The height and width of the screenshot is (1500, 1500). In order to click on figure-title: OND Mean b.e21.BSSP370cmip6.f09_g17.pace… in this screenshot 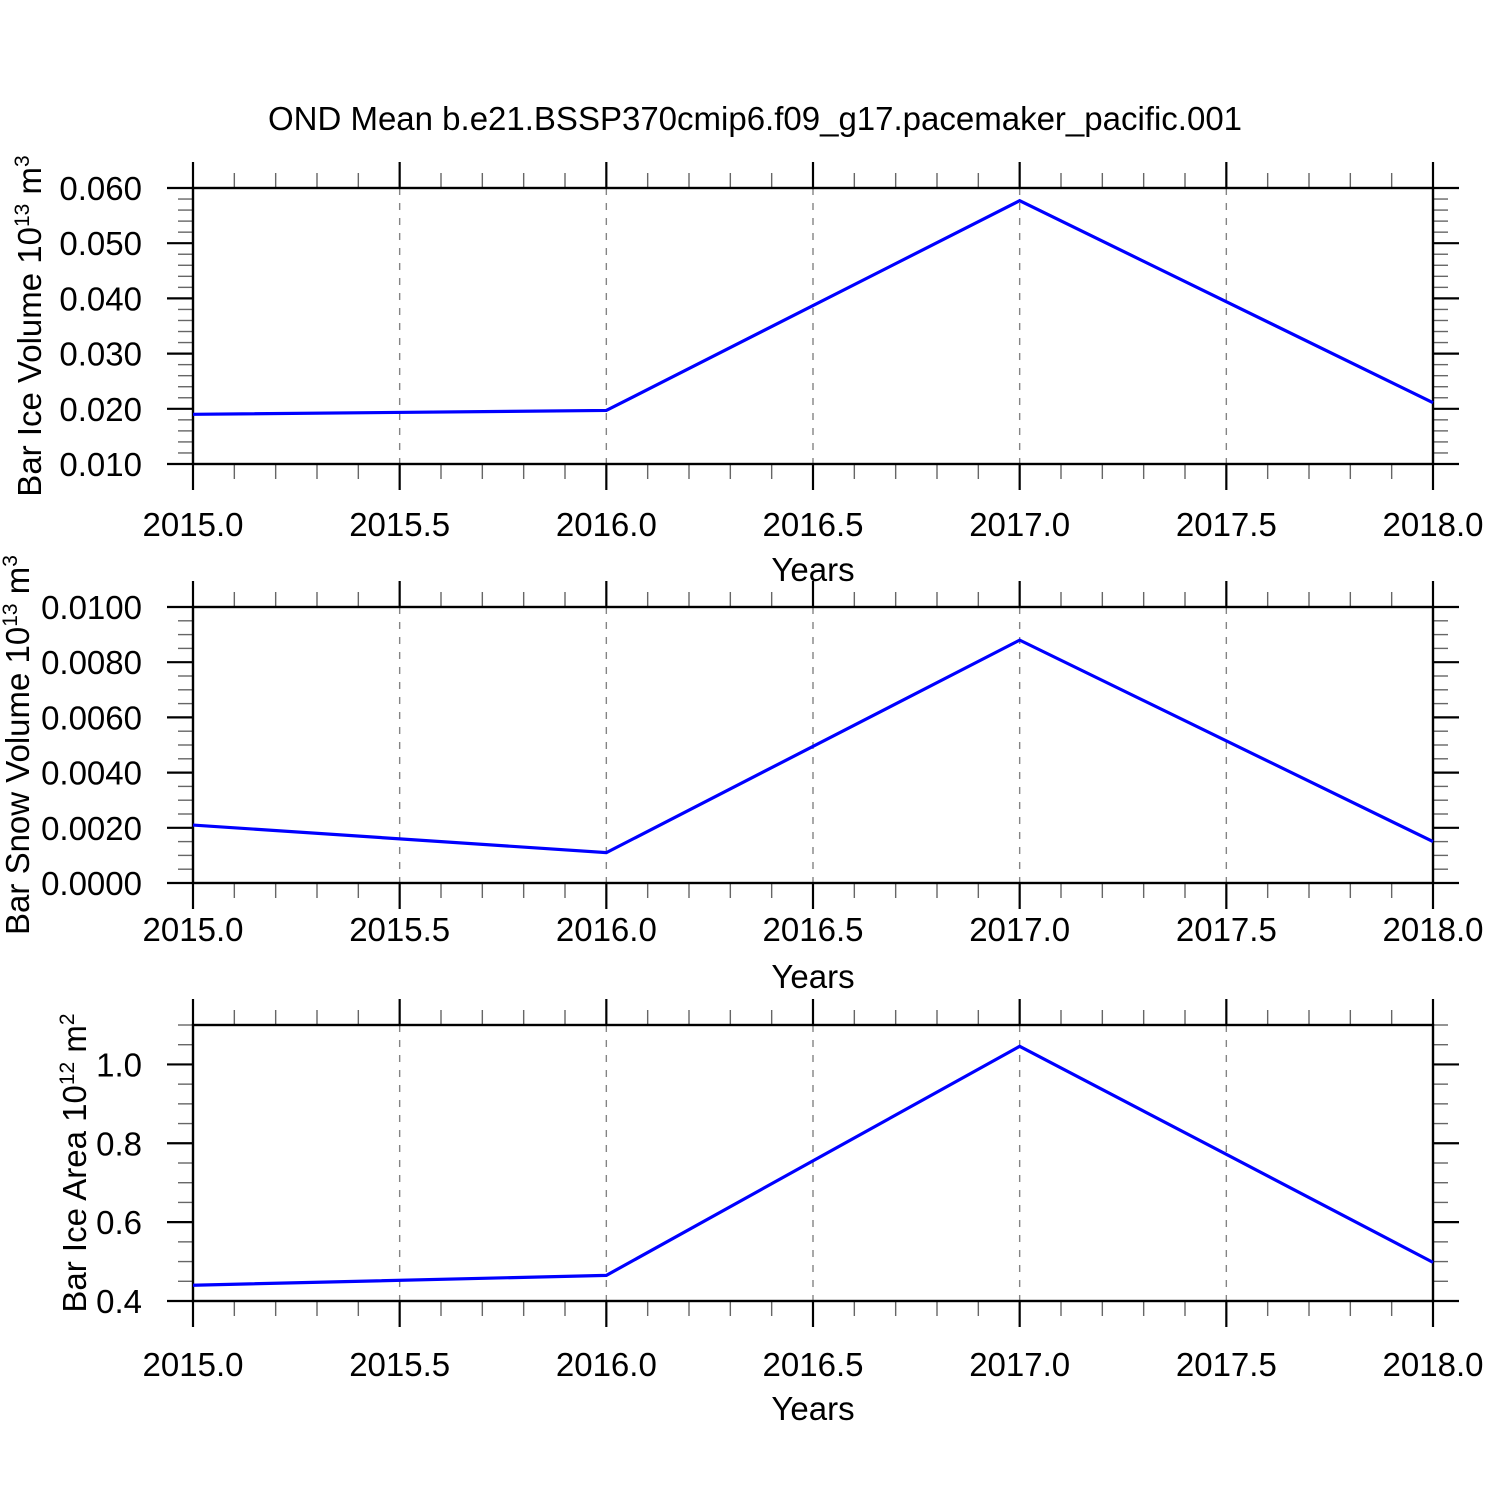, I will do `click(755, 118)`.